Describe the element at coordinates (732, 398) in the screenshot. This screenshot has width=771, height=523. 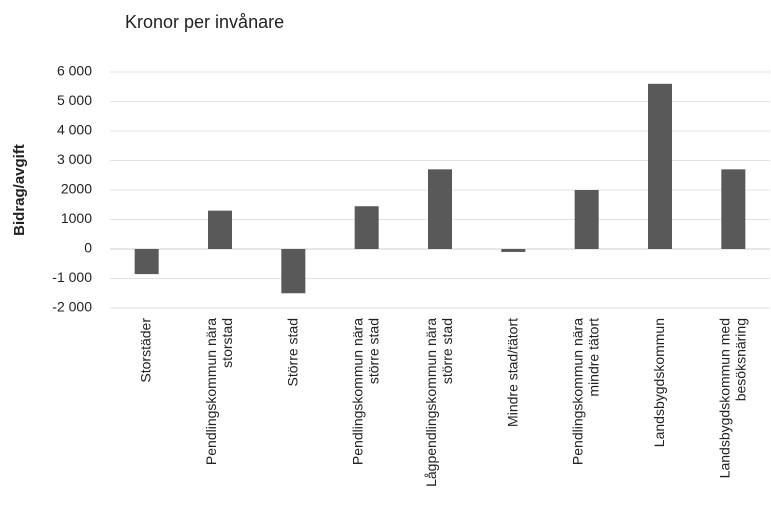
I see `x-tick-label: Landsbygdskommun medbesöksnäring` at that location.